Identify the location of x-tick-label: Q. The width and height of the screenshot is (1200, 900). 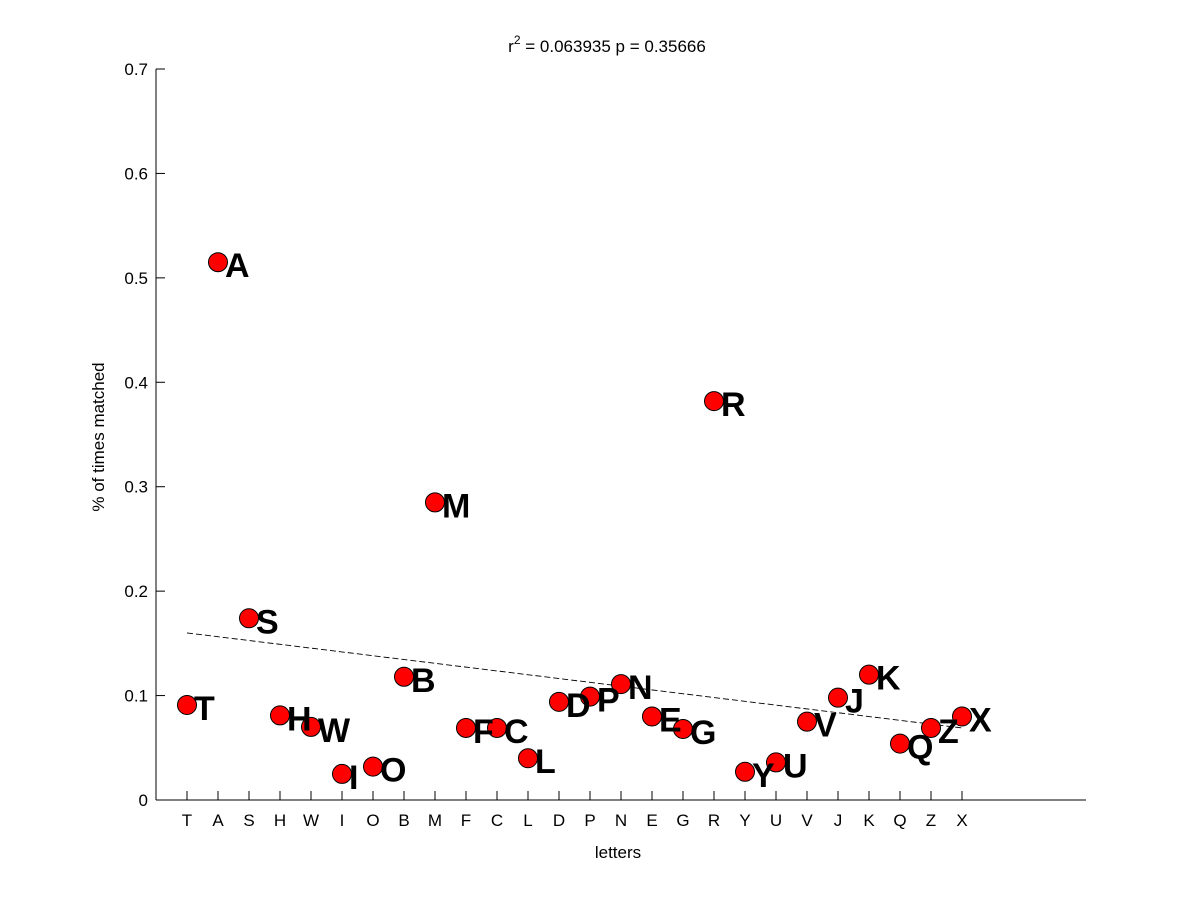
(899, 820).